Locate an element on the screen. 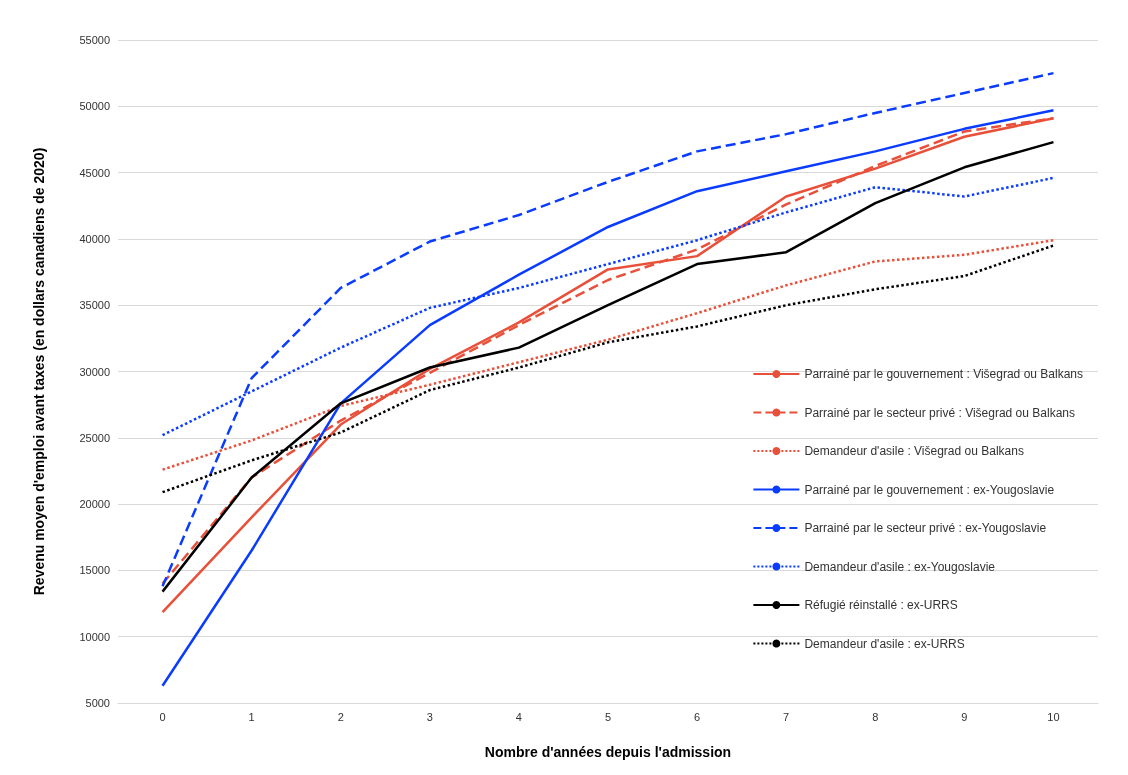 Image resolution: width=1128 pixels, height=775 pixels. x-tick-label: 3 is located at coordinates (429, 716).